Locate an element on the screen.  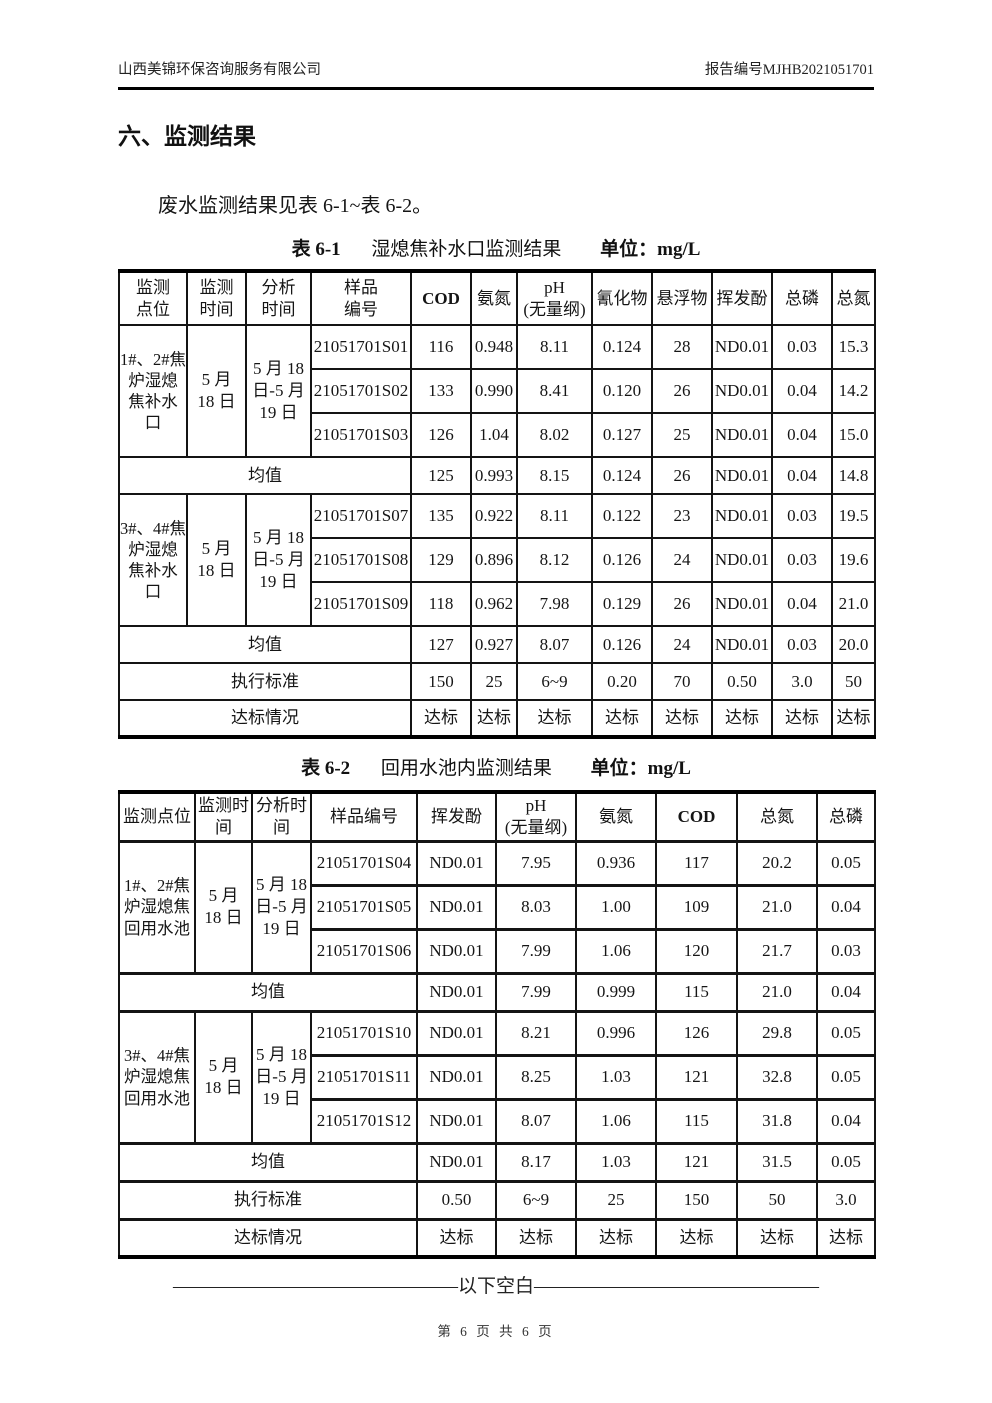
table-row: 均值 ND0.01 8.17 1.03 121 31.5 0.05 is located at coordinates (497, 1162).